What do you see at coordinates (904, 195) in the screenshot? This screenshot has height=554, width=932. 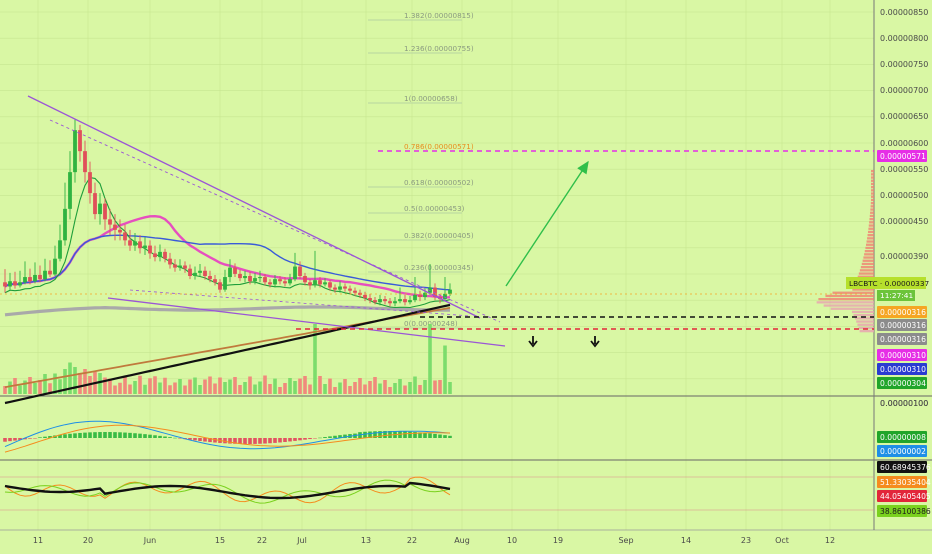 I see `y-tick-label: 0.00000500` at bounding box center [904, 195].